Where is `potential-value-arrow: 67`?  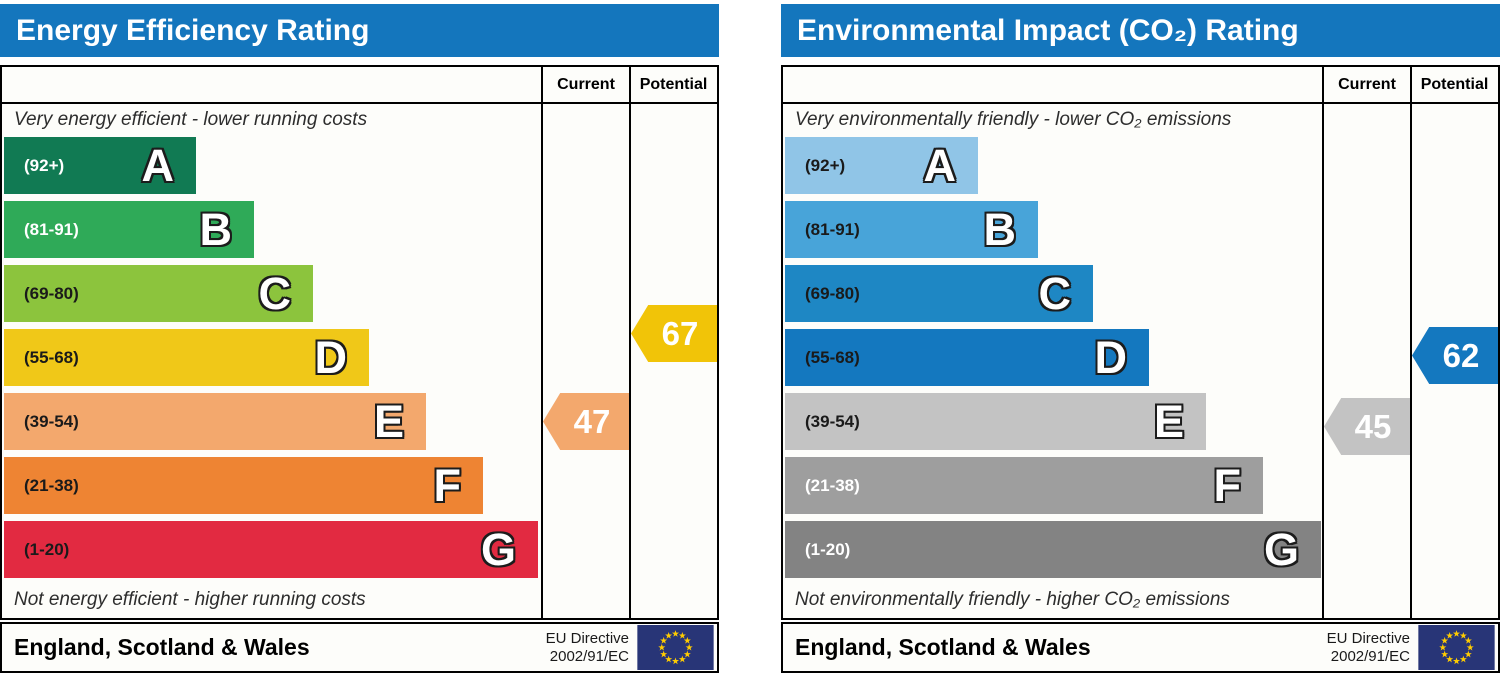
potential-value-arrow: 67 is located at coordinates (674, 333).